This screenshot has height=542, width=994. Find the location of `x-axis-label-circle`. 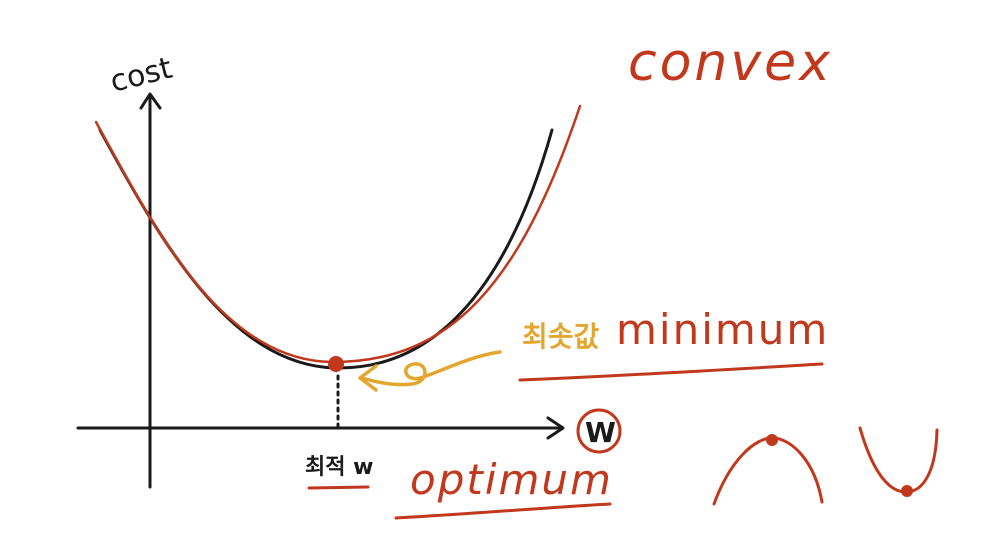

x-axis-label-circle is located at coordinates (599, 431).